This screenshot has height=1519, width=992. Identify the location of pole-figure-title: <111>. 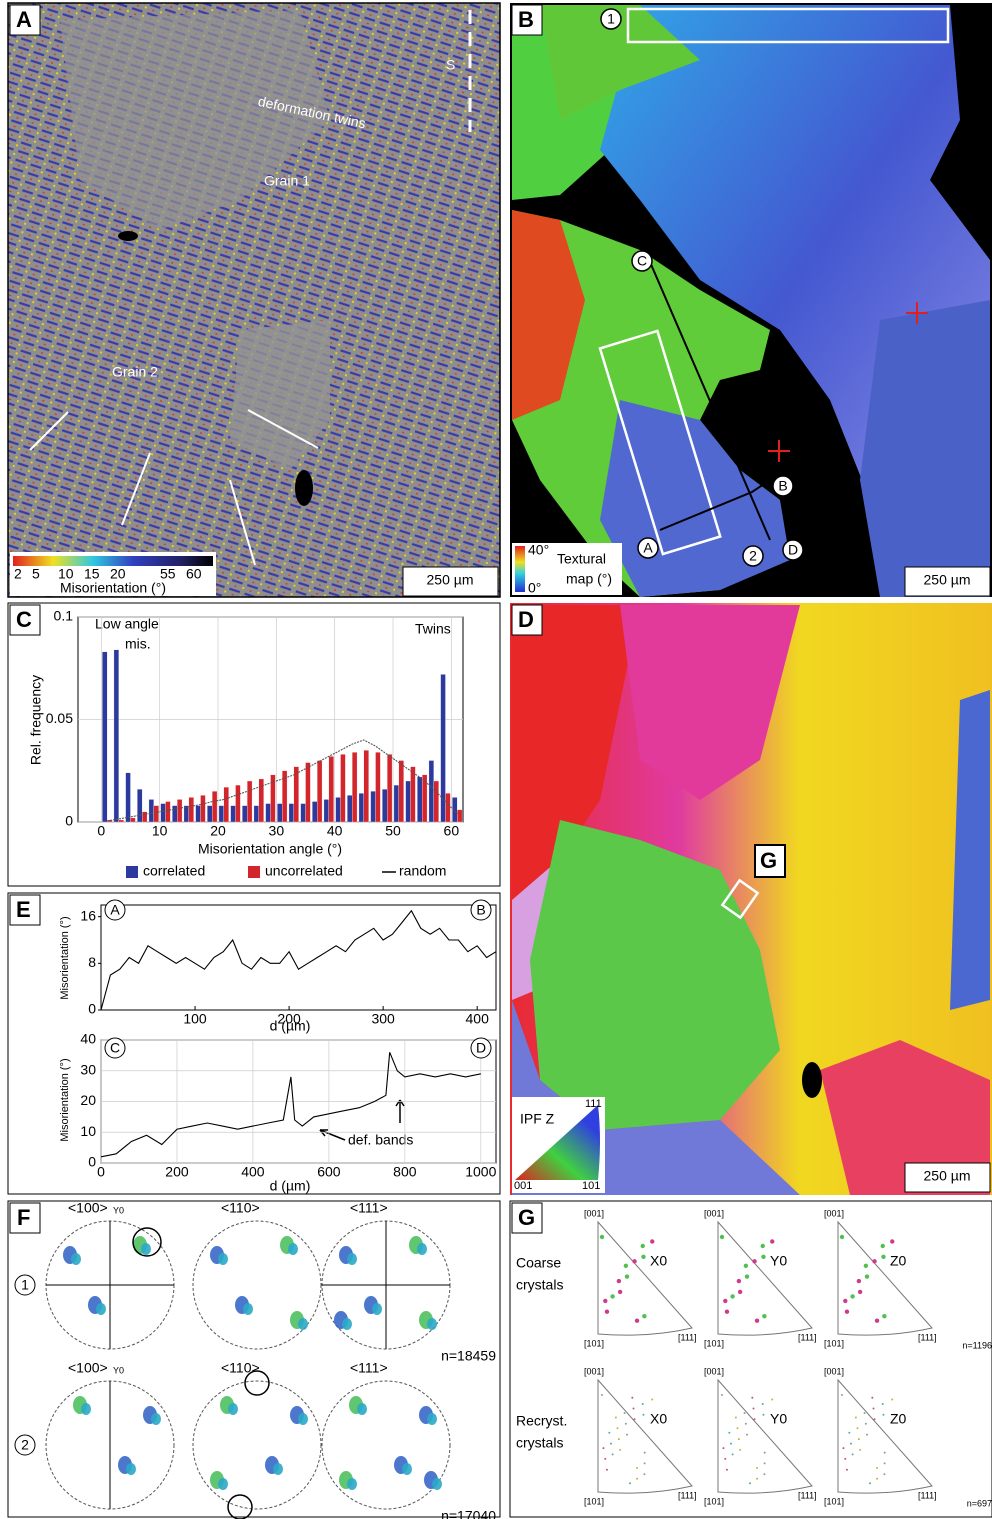
(369, 1208).